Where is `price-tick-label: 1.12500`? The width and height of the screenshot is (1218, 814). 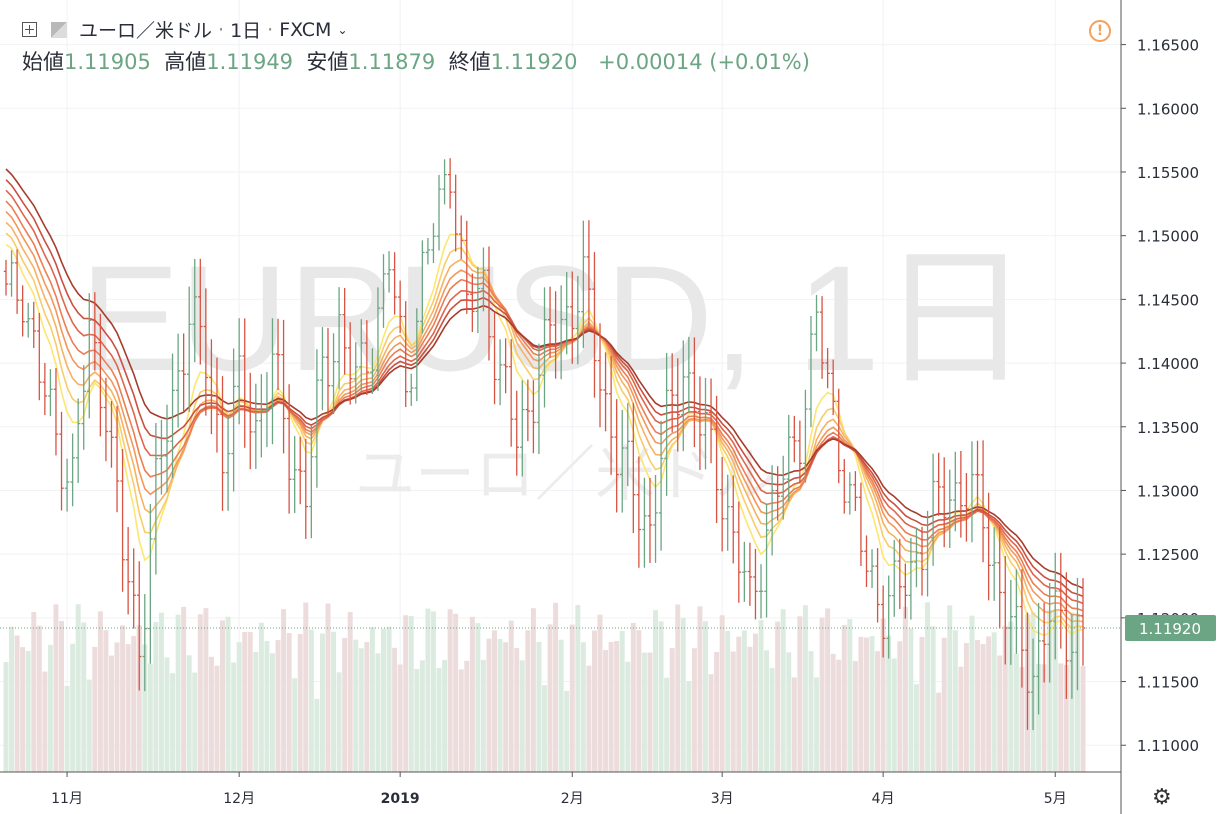 price-tick-label: 1.12500 is located at coordinates (1168, 555).